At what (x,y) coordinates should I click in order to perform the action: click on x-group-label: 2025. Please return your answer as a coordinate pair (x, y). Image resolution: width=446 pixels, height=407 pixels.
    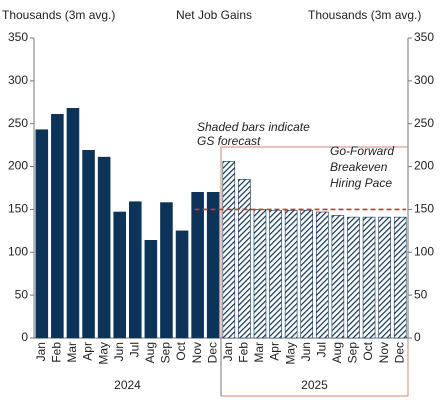
    Looking at the image, I should click on (314, 385).